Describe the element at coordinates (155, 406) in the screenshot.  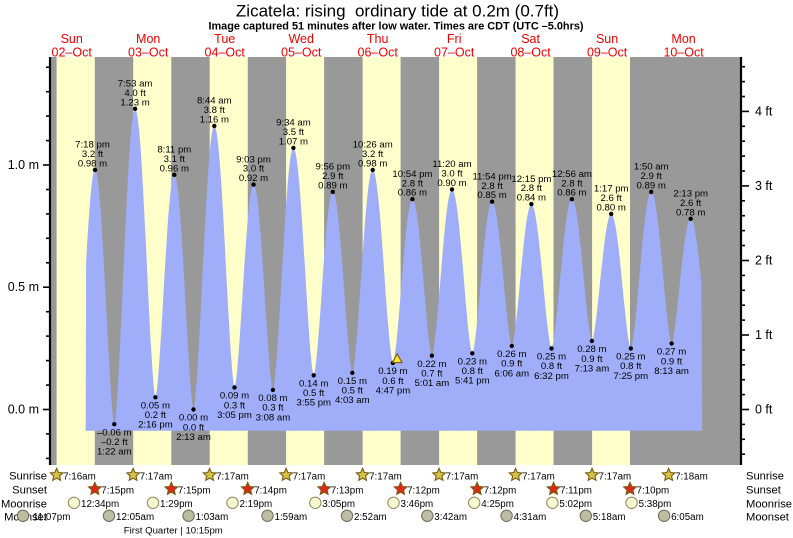
I see `svg-text: 0.05 m` at that location.